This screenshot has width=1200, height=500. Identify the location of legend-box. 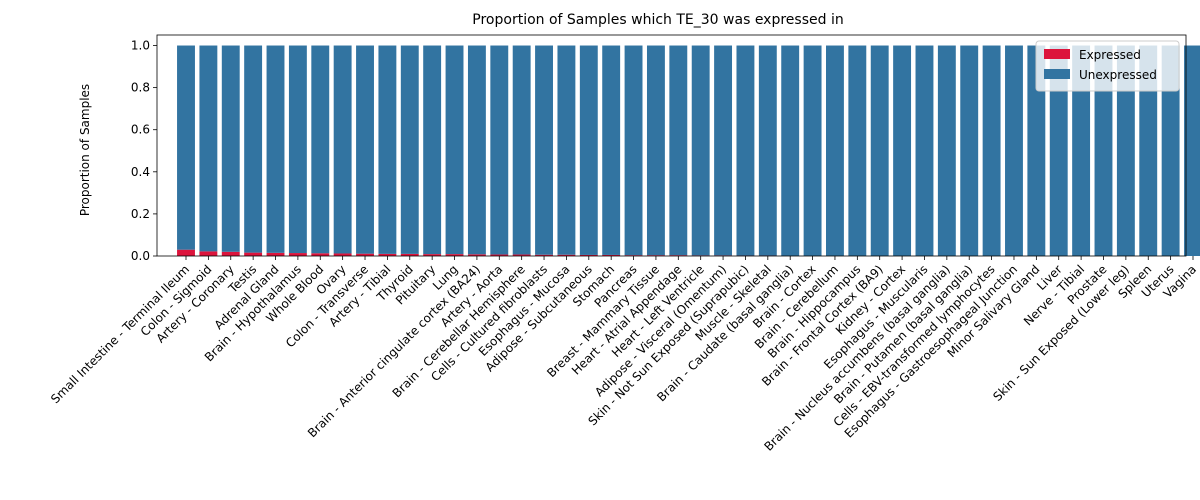
(1107, 66).